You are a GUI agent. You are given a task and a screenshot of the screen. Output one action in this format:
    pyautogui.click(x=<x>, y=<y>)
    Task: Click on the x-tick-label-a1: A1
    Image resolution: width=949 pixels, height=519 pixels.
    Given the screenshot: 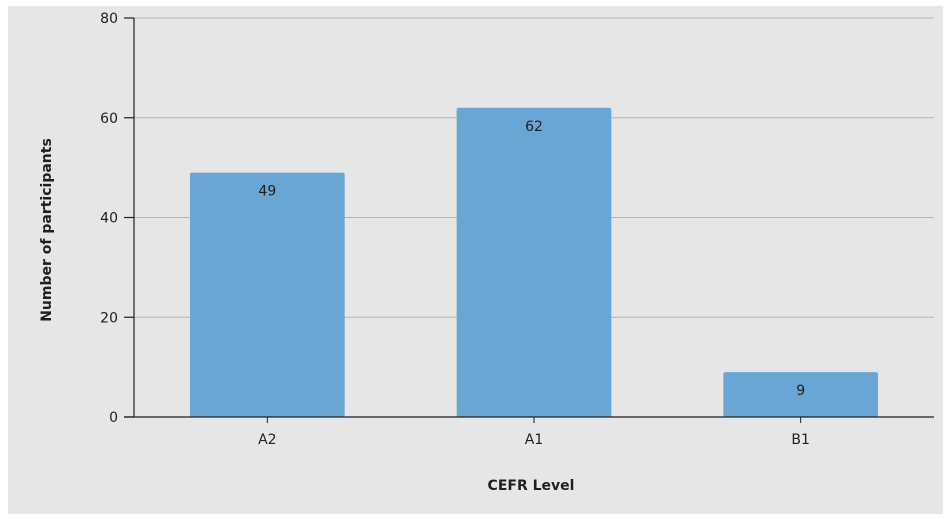 What is the action you would take?
    pyautogui.click(x=534, y=440)
    